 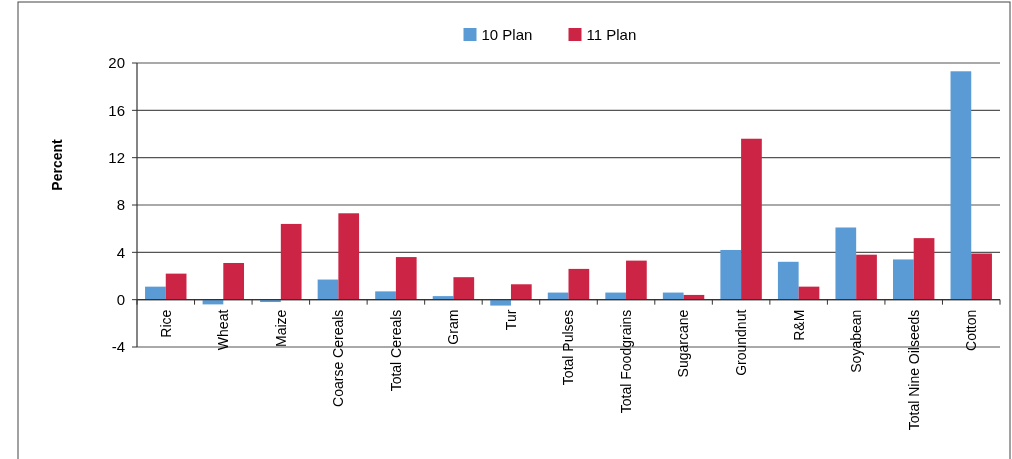 What do you see at coordinates (165, 323) in the screenshot?
I see `x-tick-label: Rice` at bounding box center [165, 323].